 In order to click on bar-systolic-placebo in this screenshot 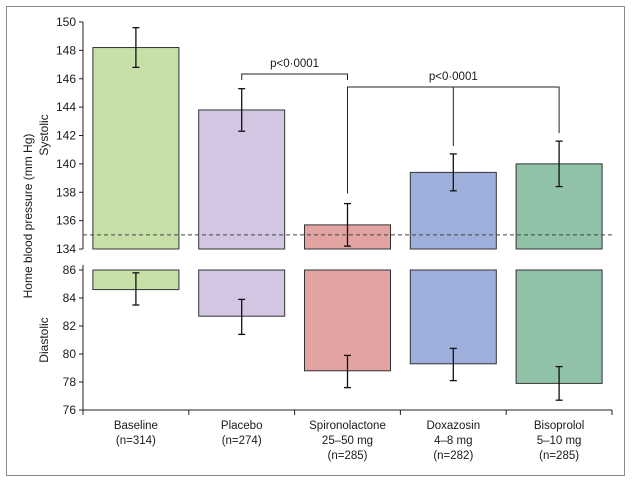, I will do `click(242, 179)`.